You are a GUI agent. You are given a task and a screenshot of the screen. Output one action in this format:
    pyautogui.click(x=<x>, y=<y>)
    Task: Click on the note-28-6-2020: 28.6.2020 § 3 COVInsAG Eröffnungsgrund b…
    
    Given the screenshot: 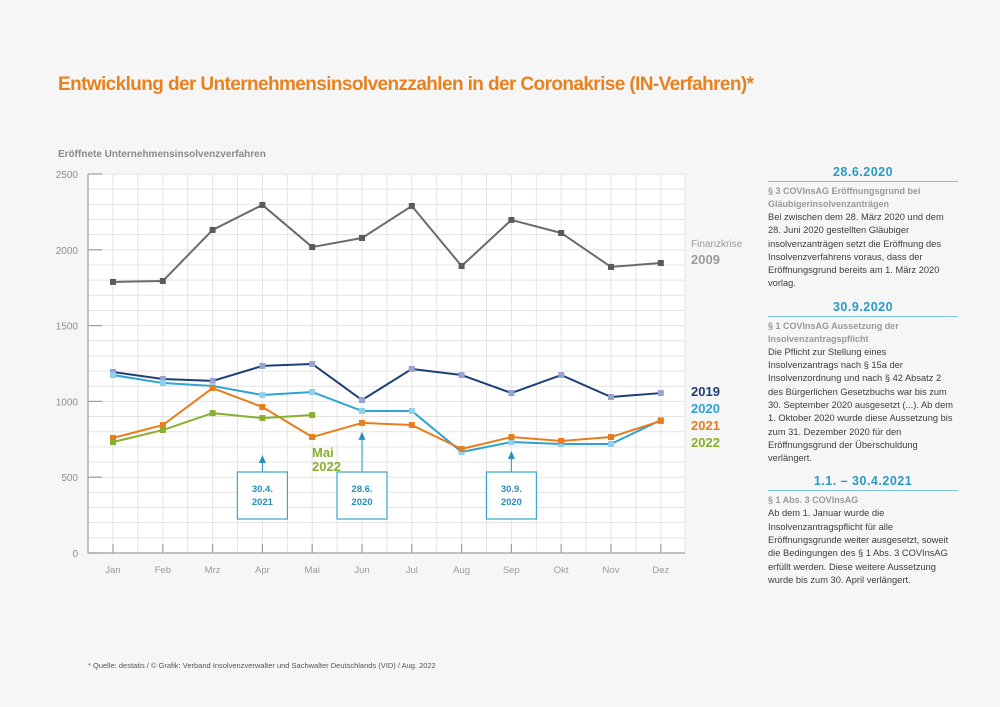 What is the action you would take?
    pyautogui.click(x=863, y=228)
    